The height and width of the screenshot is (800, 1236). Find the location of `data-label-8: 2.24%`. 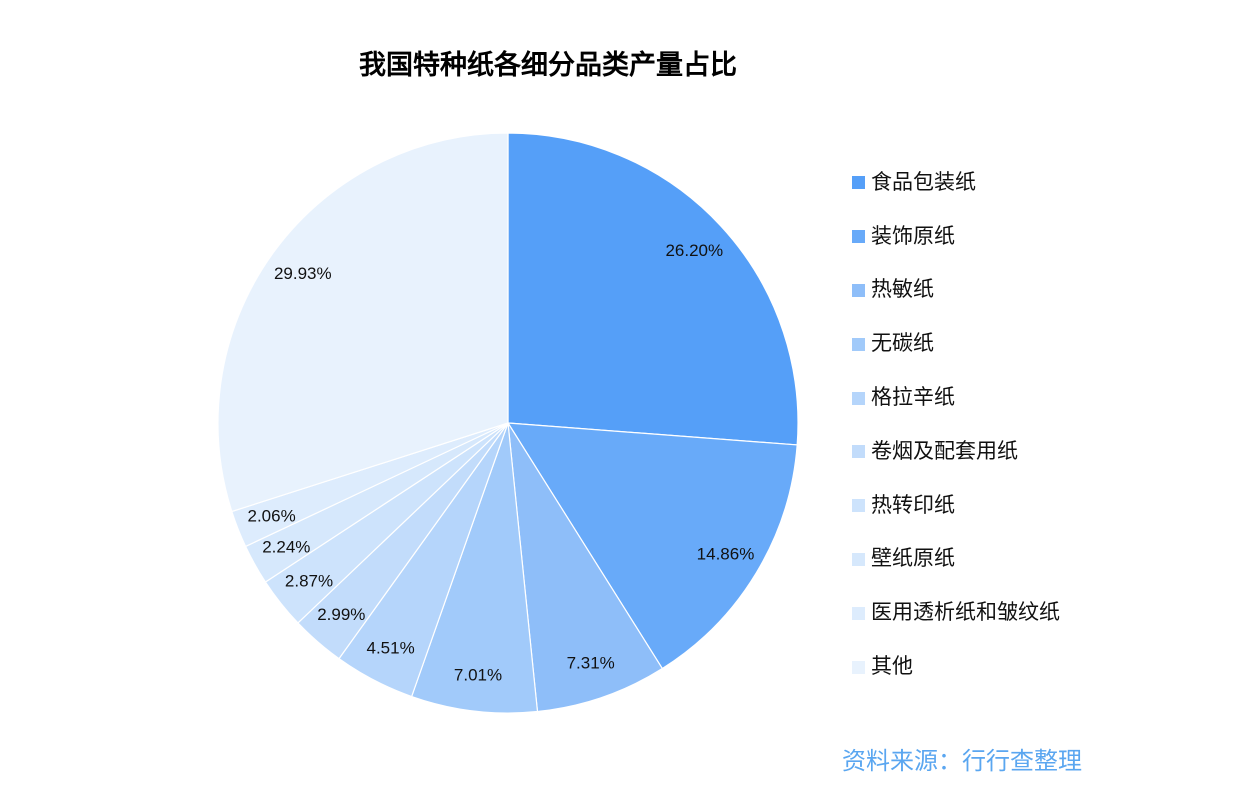

data-label-8: 2.24% is located at coordinates (286, 547).